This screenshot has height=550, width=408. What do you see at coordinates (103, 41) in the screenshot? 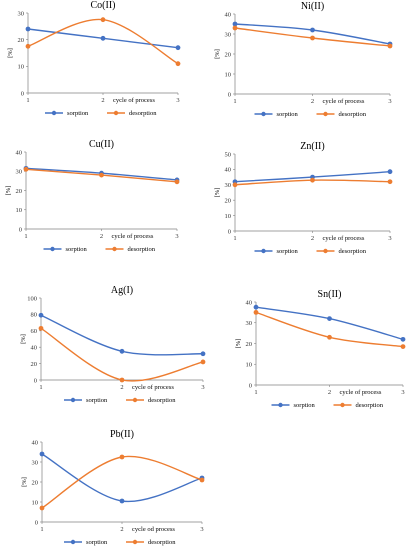
I see `series-line-desorption` at bounding box center [103, 41].